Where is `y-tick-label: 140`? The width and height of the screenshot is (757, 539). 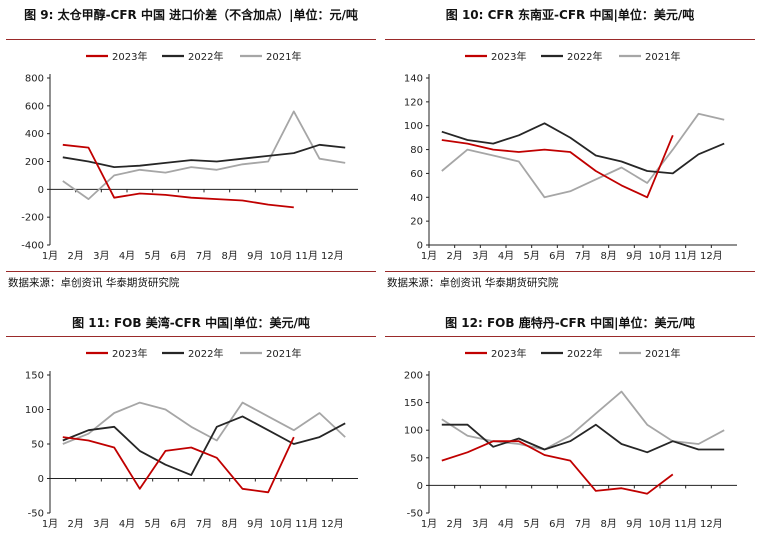
y-tick-label: 140 is located at coordinates (413, 79).